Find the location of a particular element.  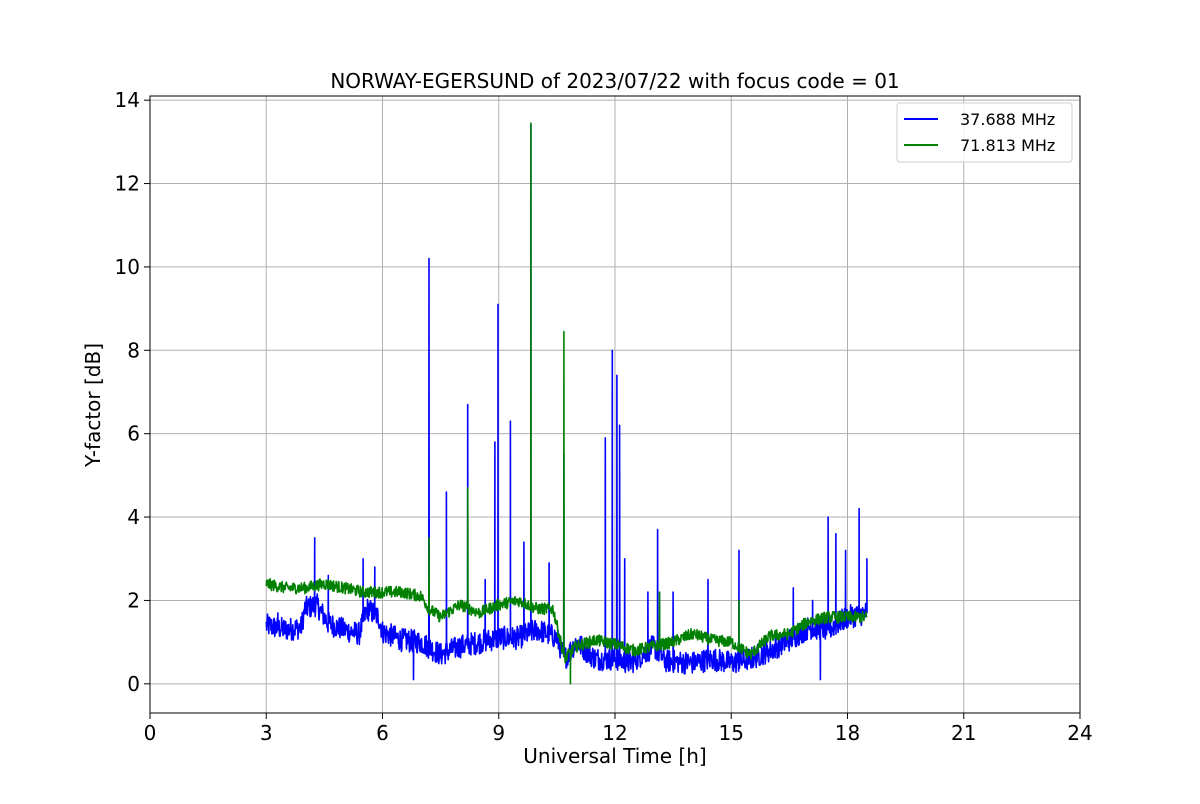

y-axis-label: Y-factor [dB] is located at coordinates (93, 405).